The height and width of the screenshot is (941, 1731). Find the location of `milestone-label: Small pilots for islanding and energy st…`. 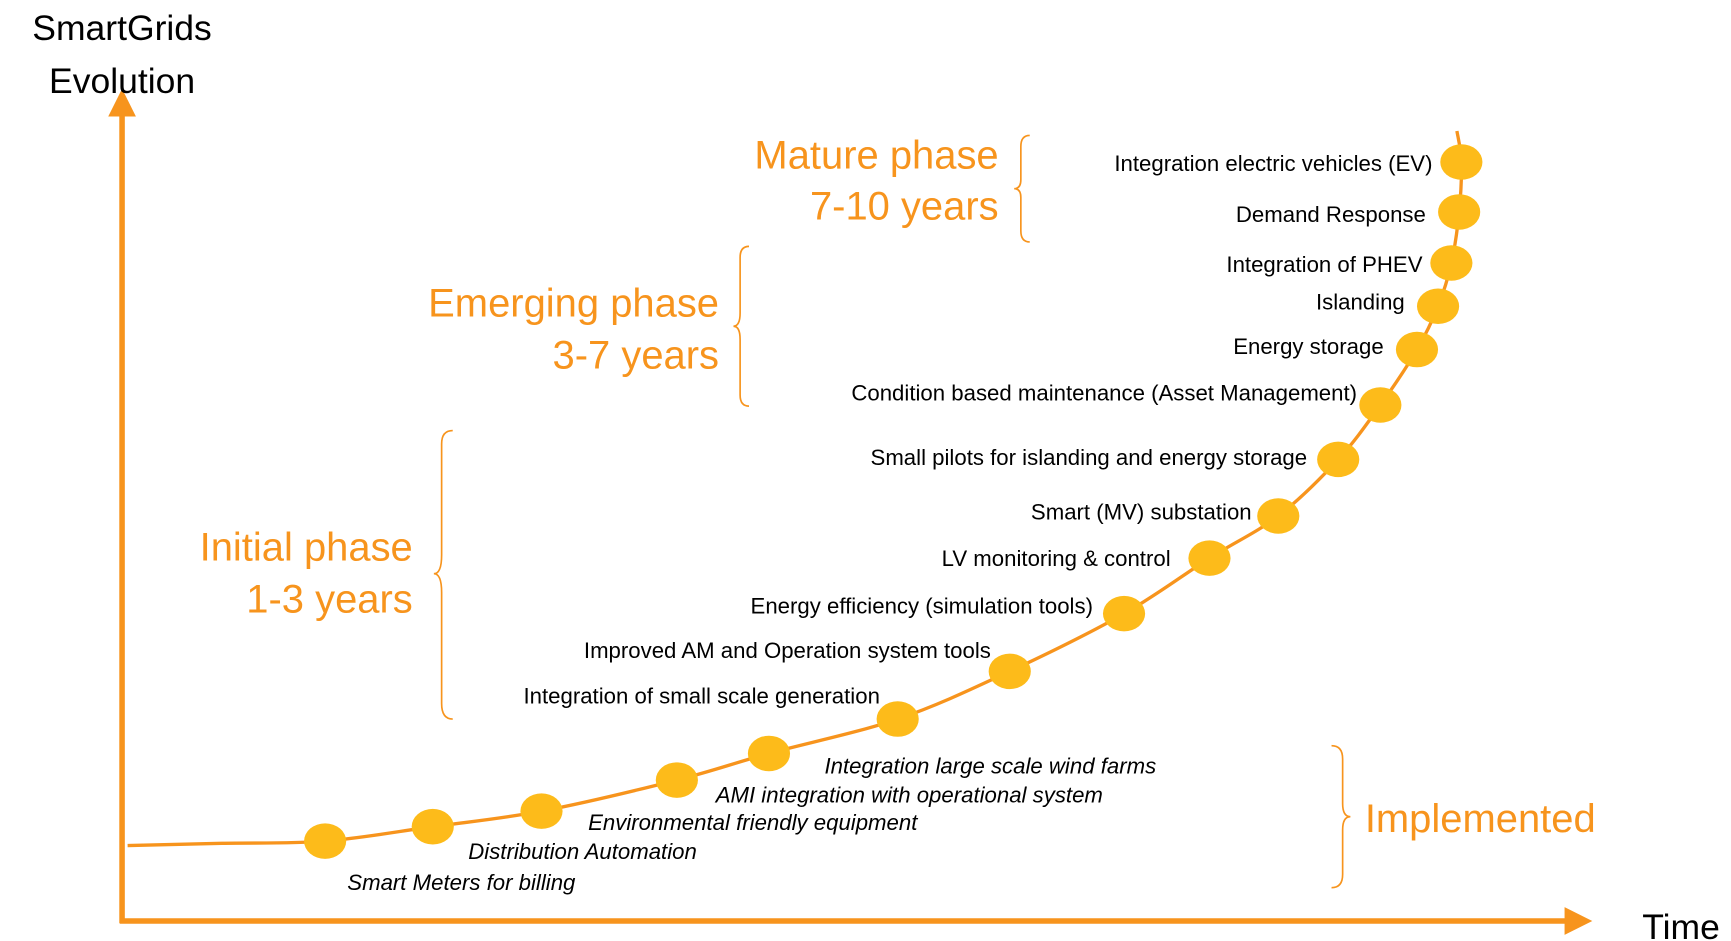

milestone-label: Small pilots for islanding and energy st… is located at coordinates (1089, 457).